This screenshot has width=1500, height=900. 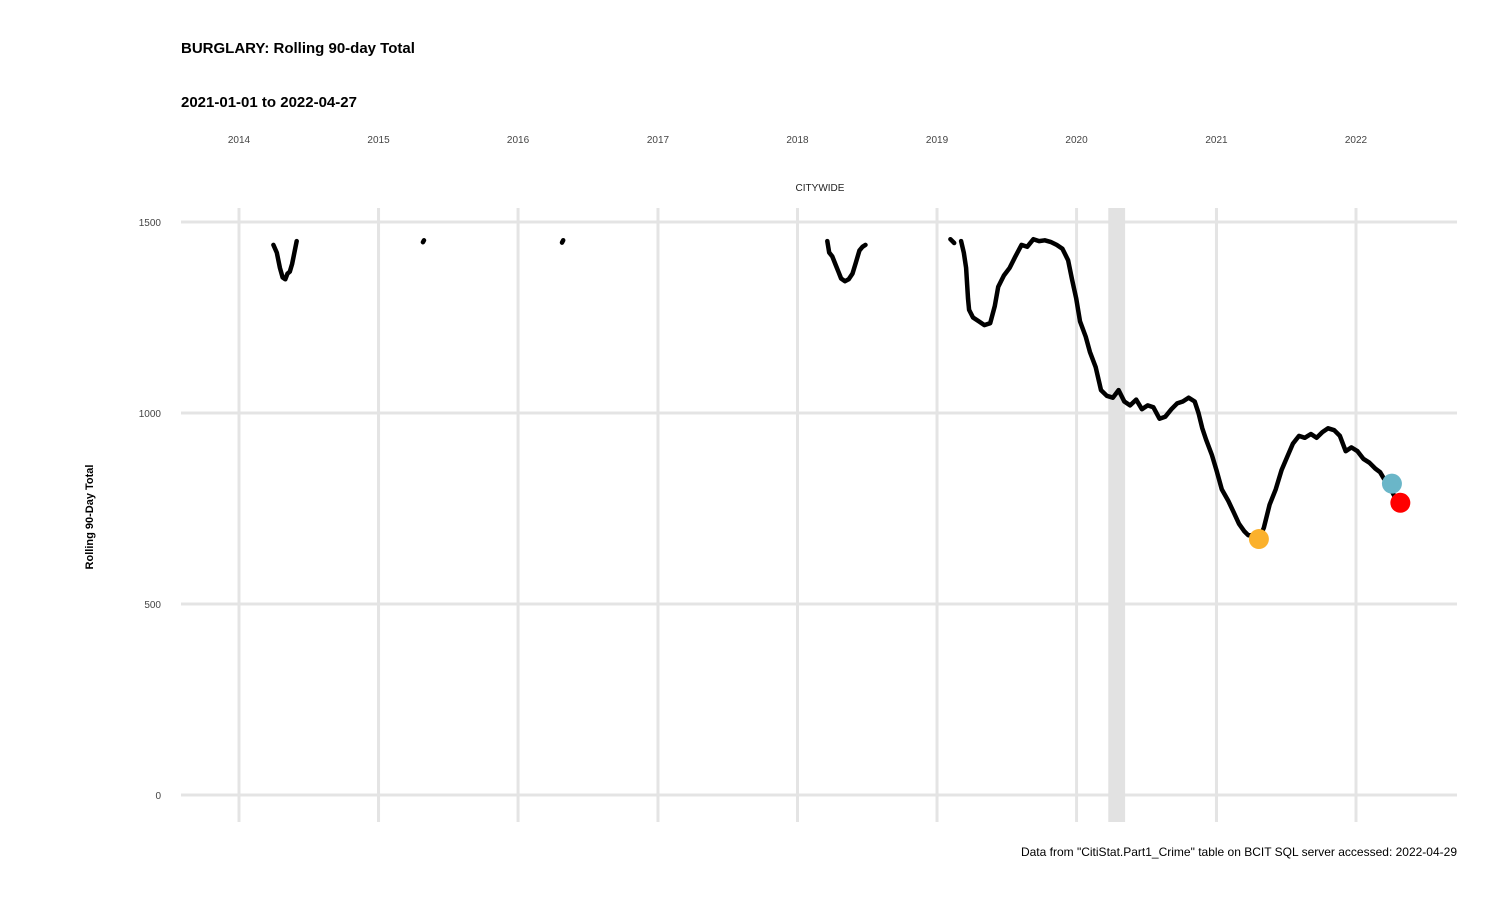 I want to click on shaded-band, so click(x=1117, y=515).